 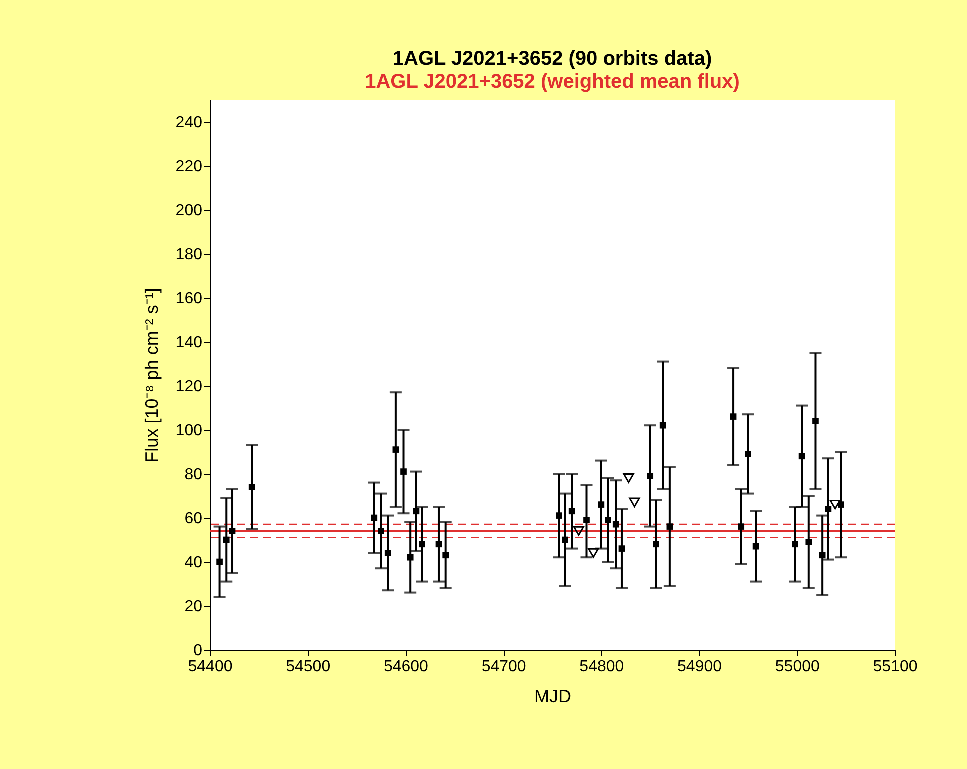 What do you see at coordinates (193, 607) in the screenshot?
I see `y-tick-label: 20` at bounding box center [193, 607].